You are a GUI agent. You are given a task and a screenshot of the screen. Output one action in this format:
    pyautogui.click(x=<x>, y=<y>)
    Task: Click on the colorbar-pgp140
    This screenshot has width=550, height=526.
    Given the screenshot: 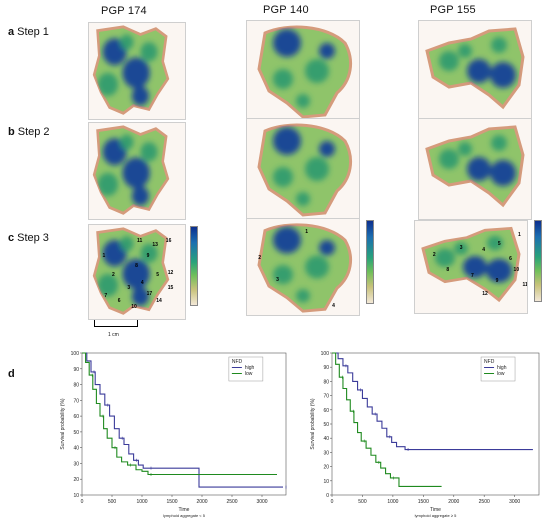 What is the action you would take?
    pyautogui.click(x=370, y=262)
    